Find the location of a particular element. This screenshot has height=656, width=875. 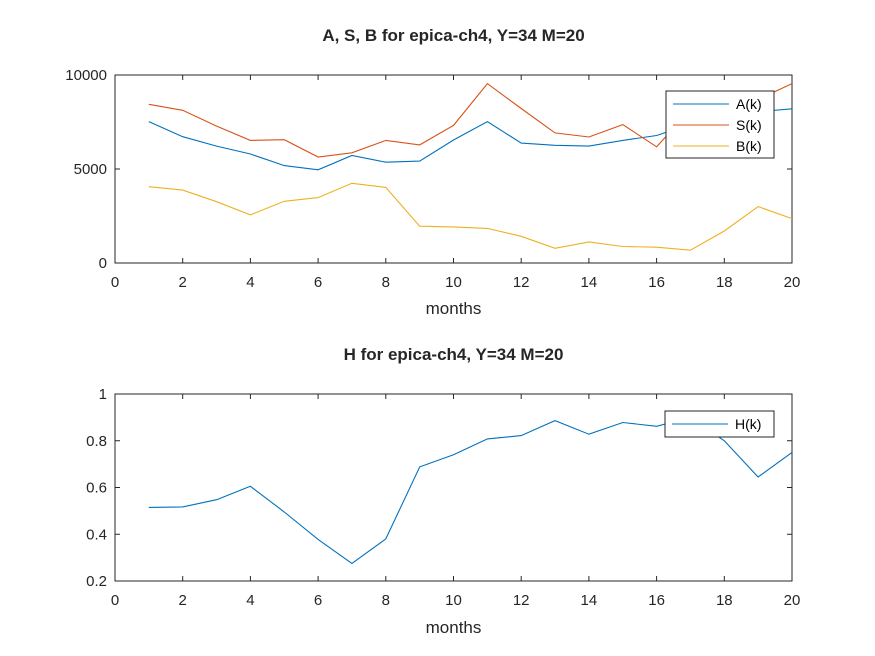

y-tick-label: 0.6 is located at coordinates (96, 488).